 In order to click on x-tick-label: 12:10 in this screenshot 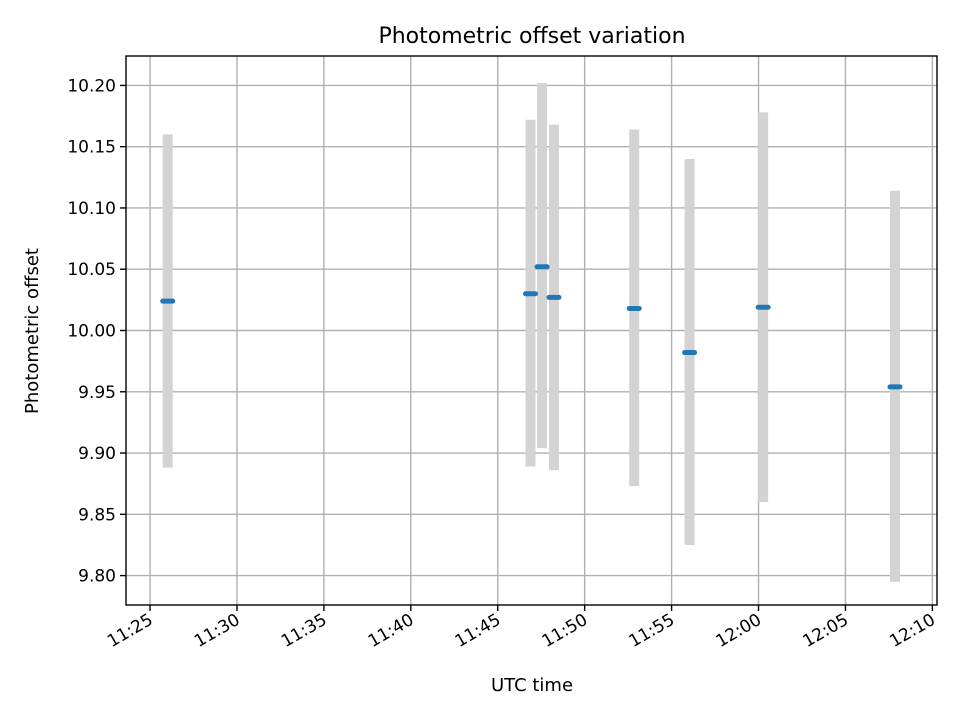, I will do `click(912, 631)`.